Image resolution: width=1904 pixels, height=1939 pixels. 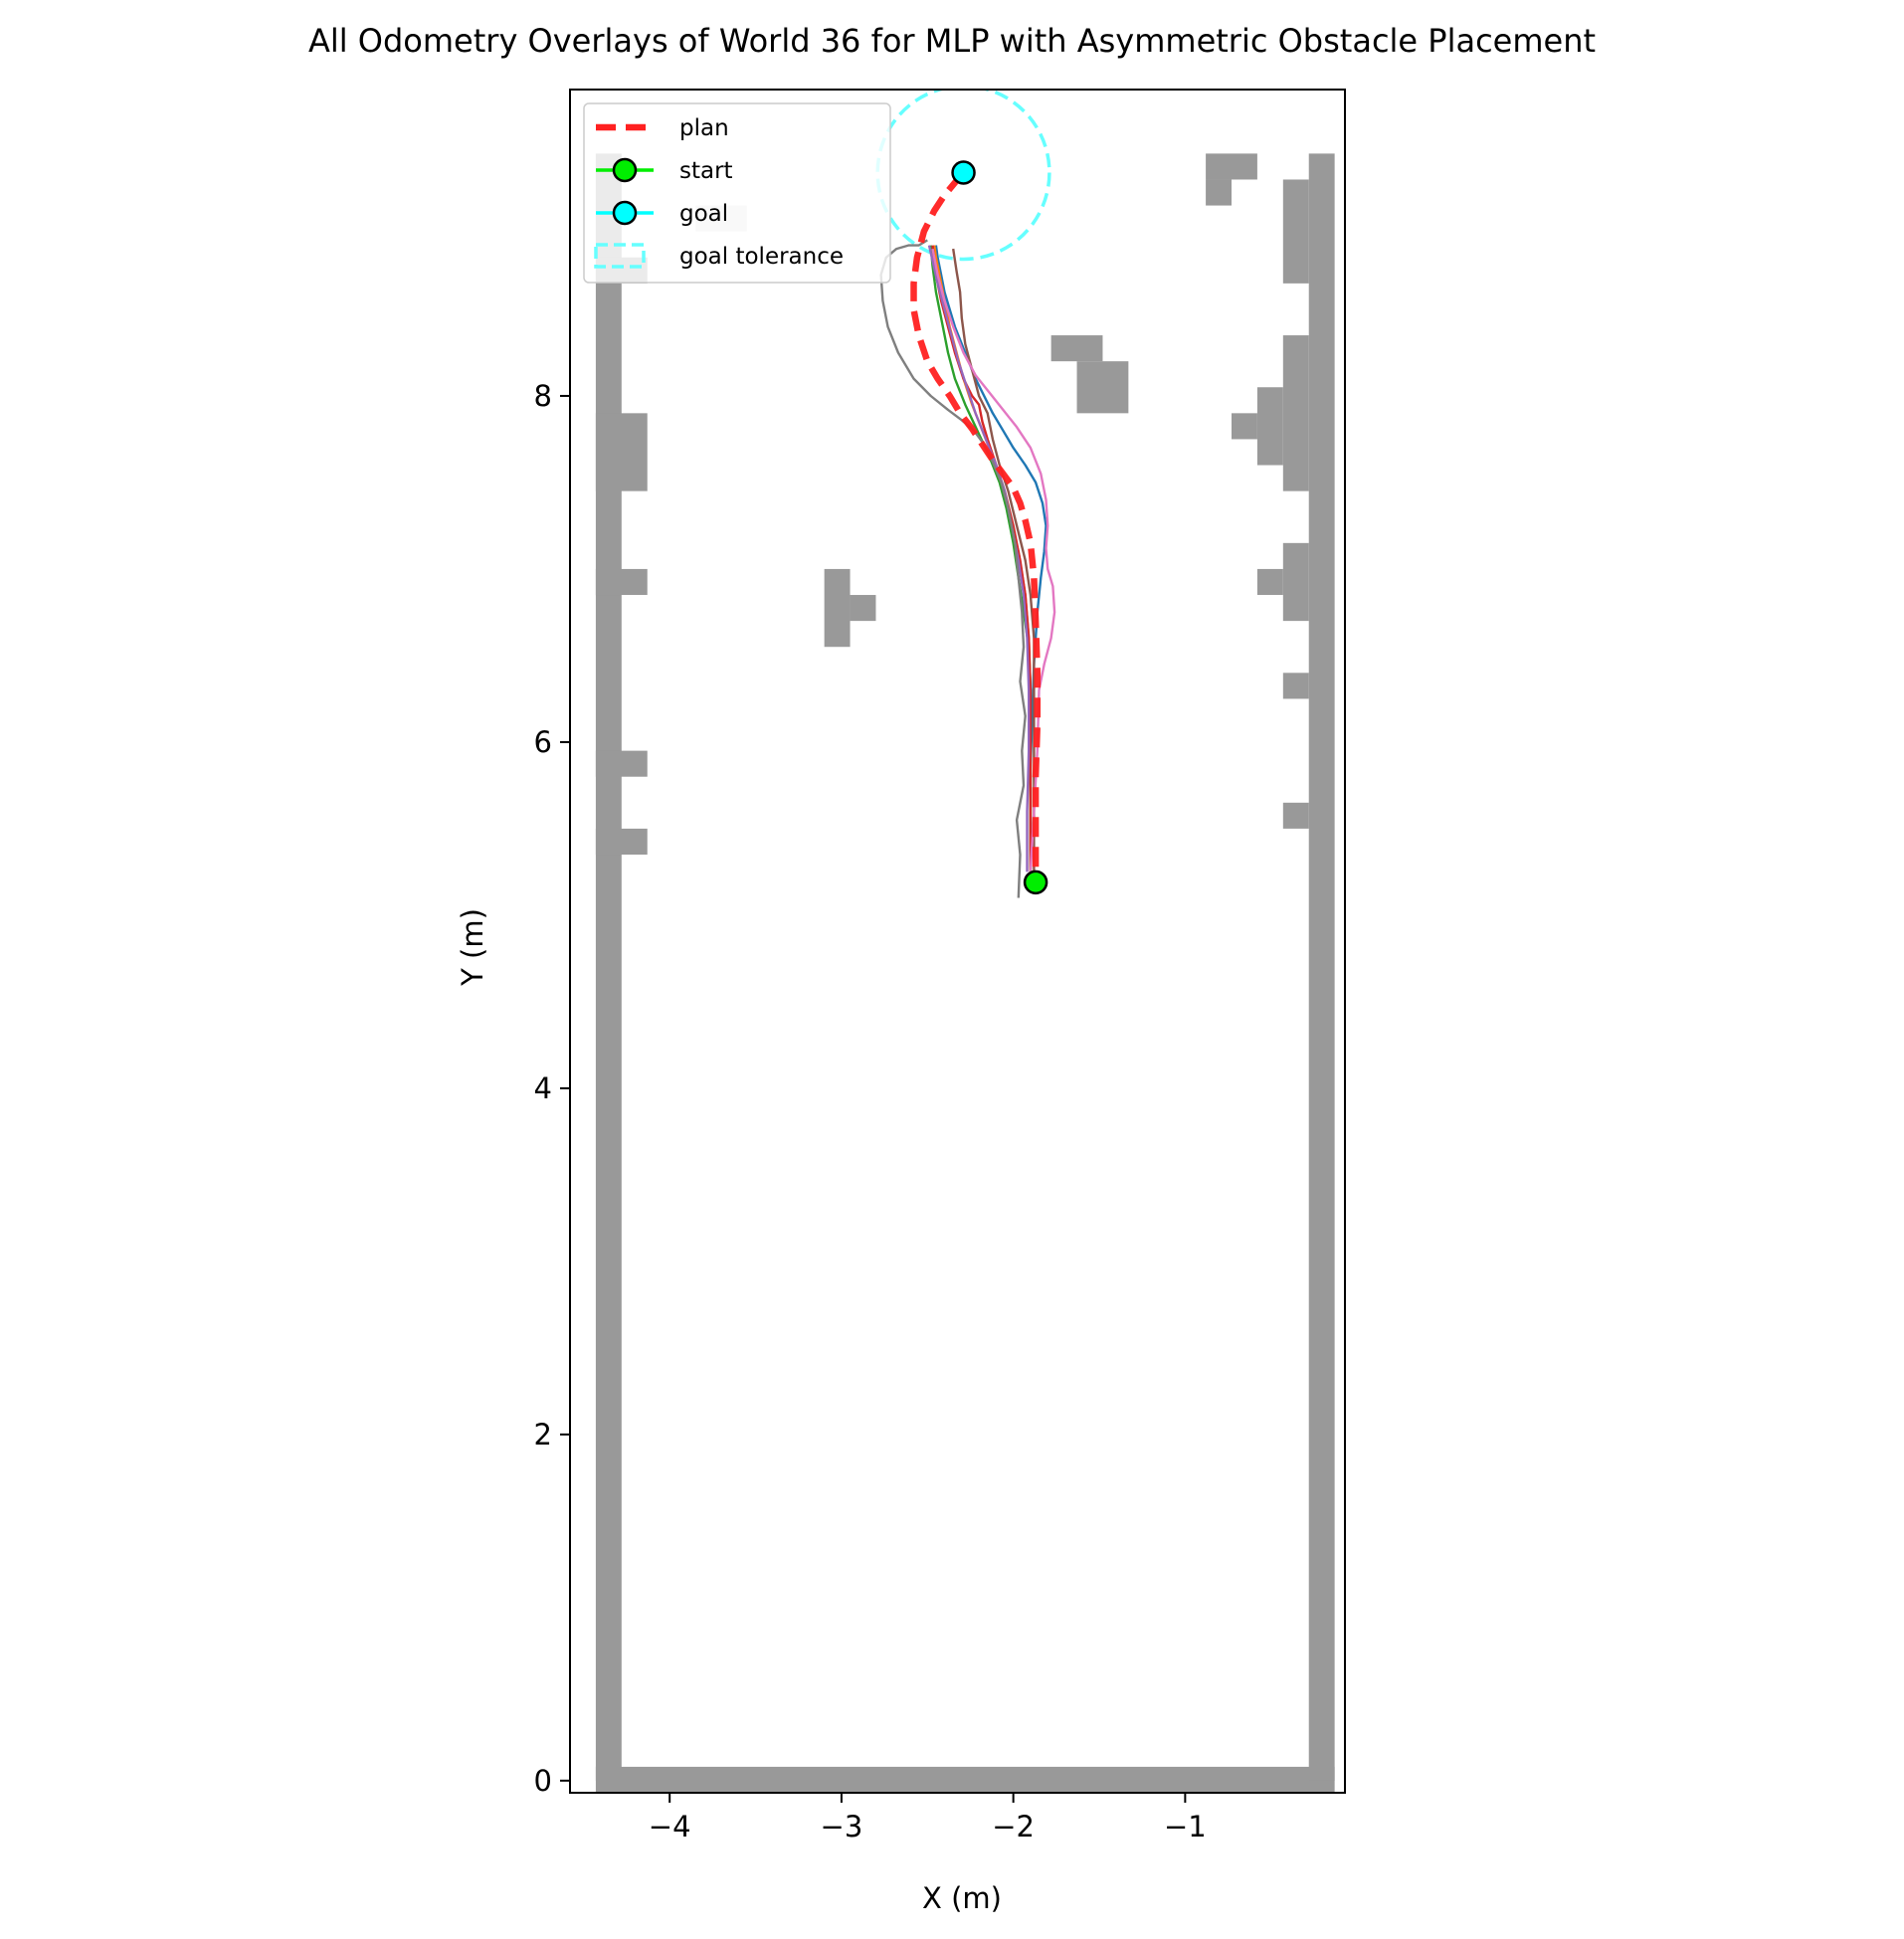 What do you see at coordinates (703, 214) in the screenshot?
I see `legend-label: goal` at bounding box center [703, 214].